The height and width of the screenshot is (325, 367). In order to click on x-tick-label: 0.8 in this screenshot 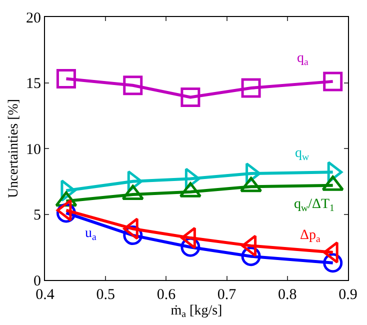, I will do `click(287, 295)`.